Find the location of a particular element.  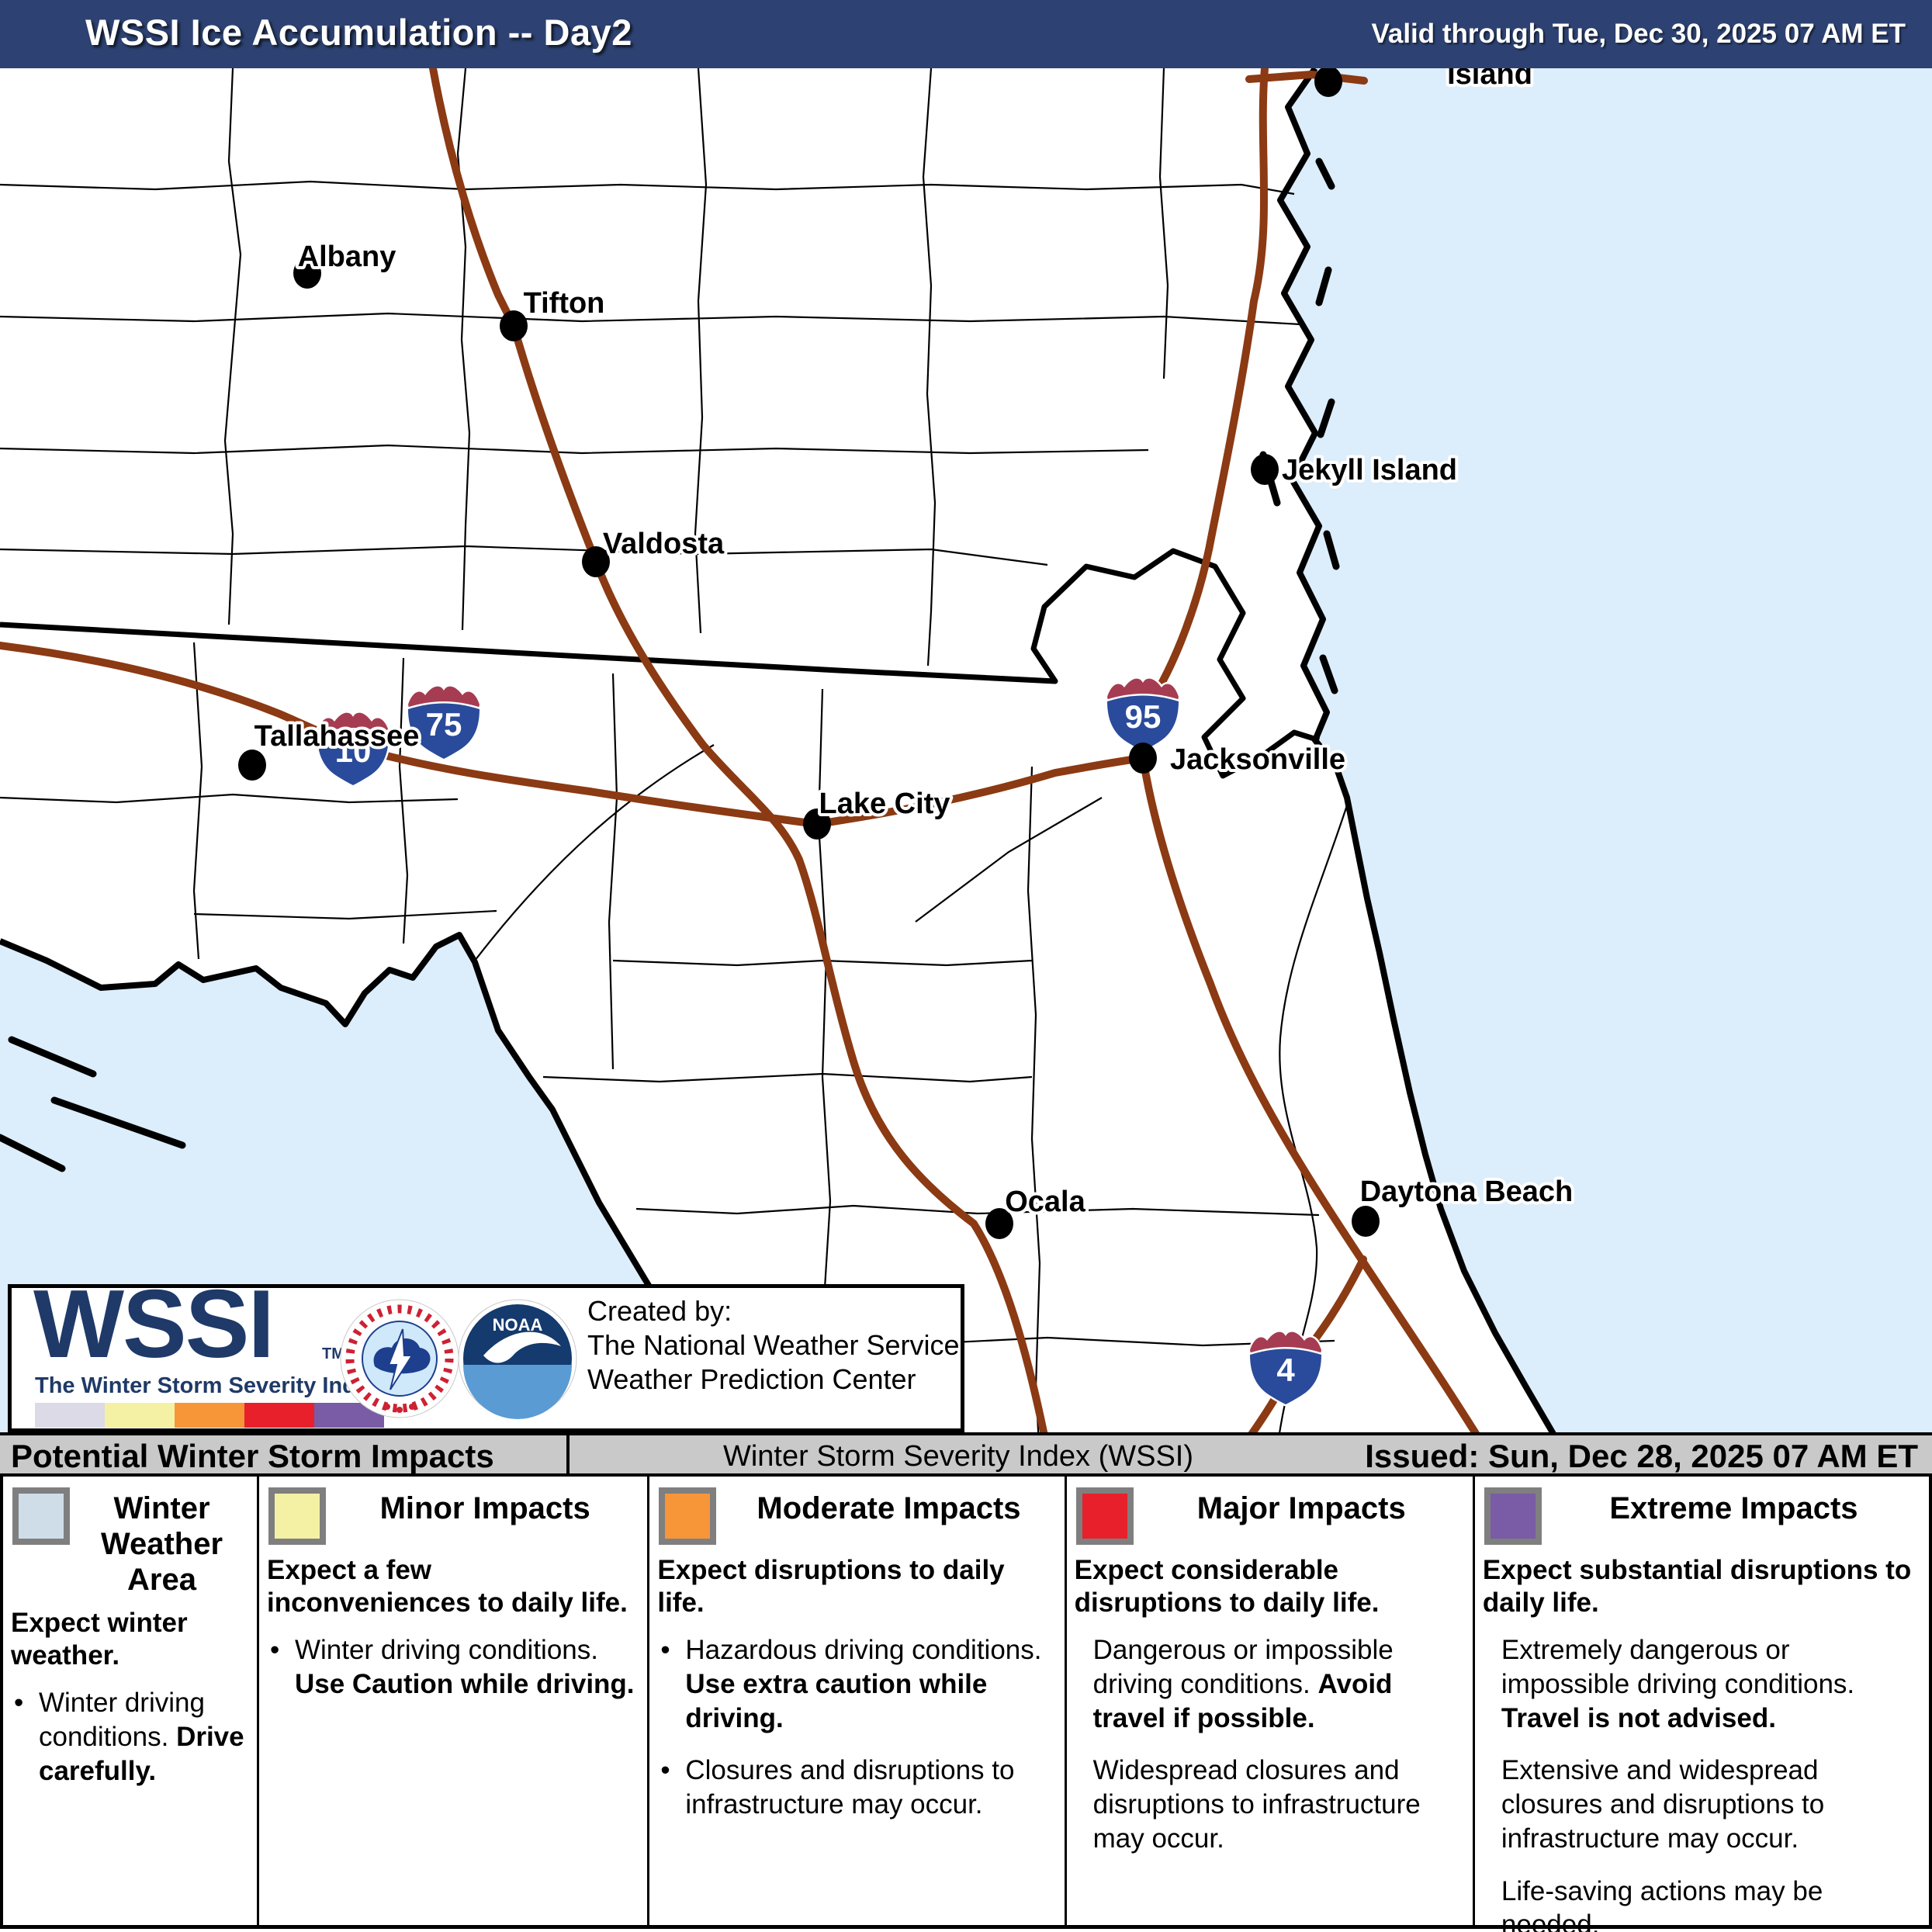

interstate-shield: 95 is located at coordinates (1143, 715).